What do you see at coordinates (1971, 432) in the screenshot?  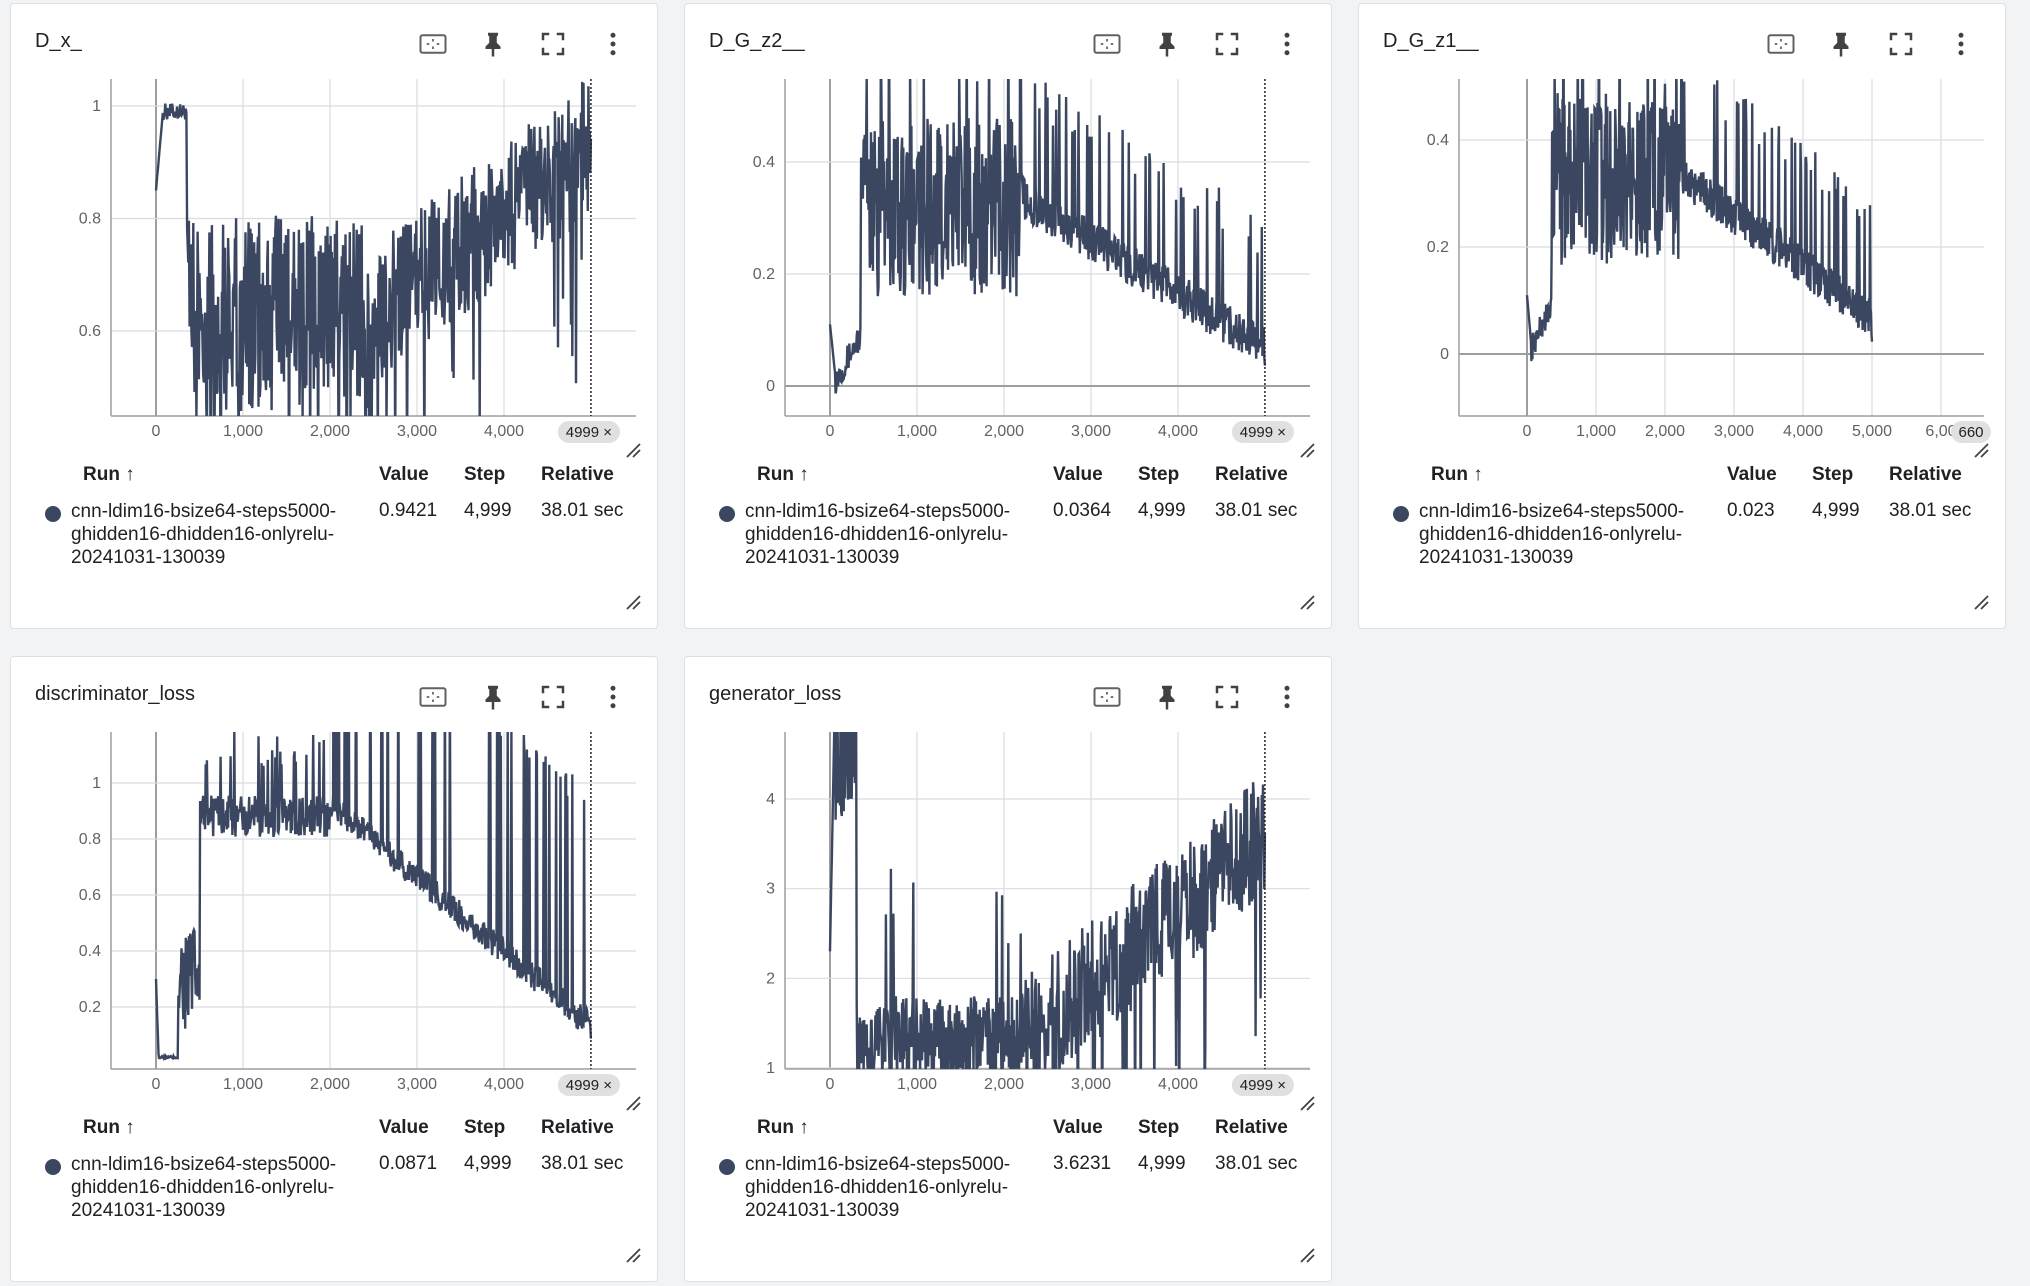 I see `step-chip: 660` at bounding box center [1971, 432].